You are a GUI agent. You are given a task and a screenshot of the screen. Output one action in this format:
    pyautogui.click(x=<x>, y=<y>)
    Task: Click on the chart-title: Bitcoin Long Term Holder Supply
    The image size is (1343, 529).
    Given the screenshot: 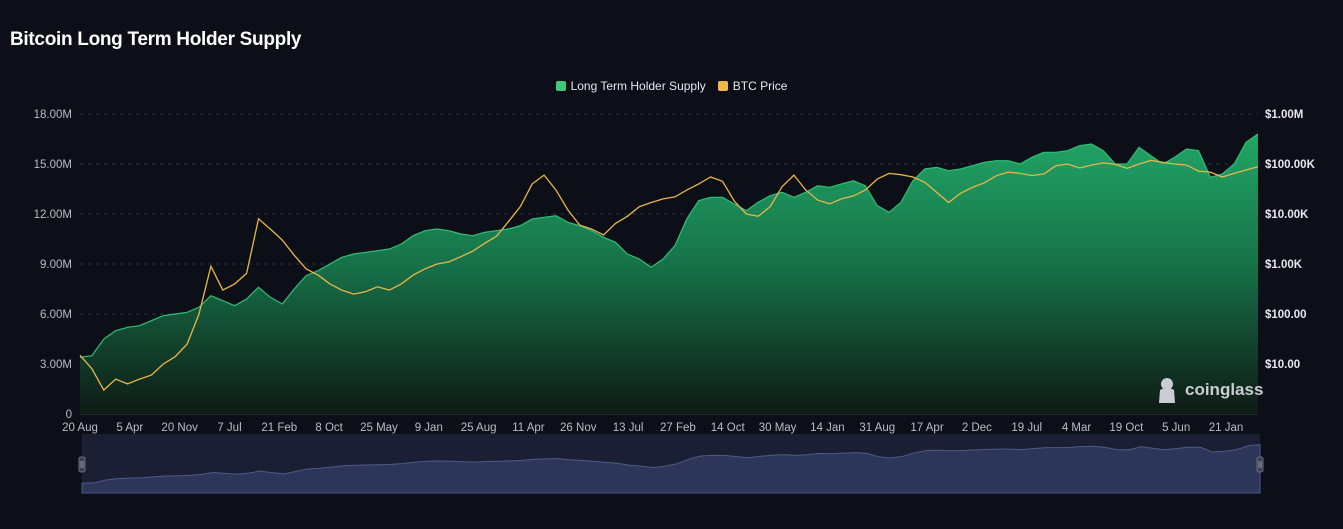 What is the action you would take?
    pyautogui.click(x=156, y=39)
    